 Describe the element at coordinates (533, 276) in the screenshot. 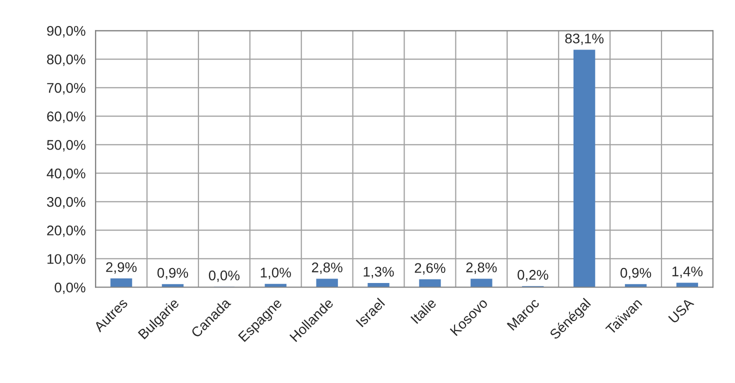

I see `data-label: 0,2%` at that location.